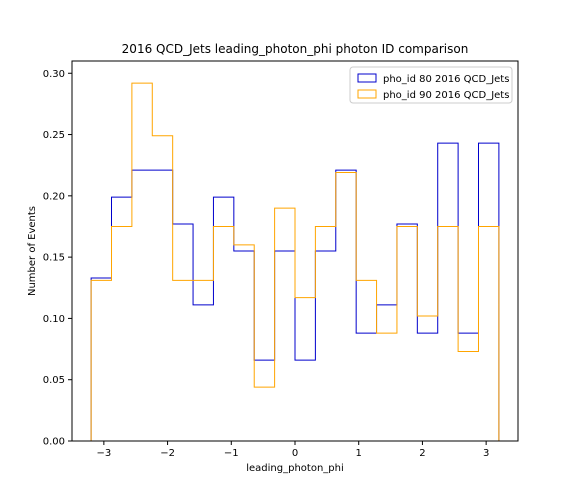  I want to click on y-tick-label: 0.25, so click(54, 135).